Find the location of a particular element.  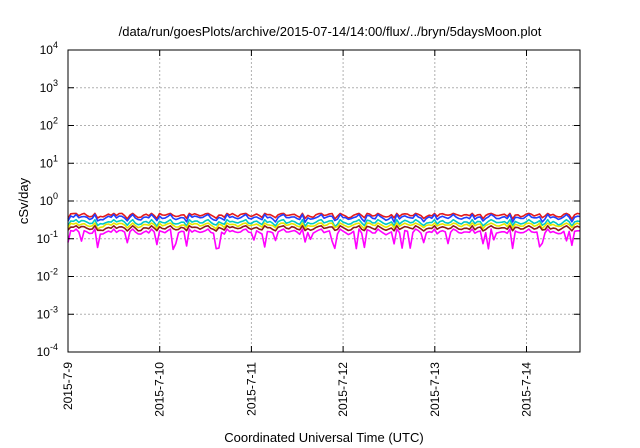

y-tick-label: 10⁻³ is located at coordinates (47, 312).